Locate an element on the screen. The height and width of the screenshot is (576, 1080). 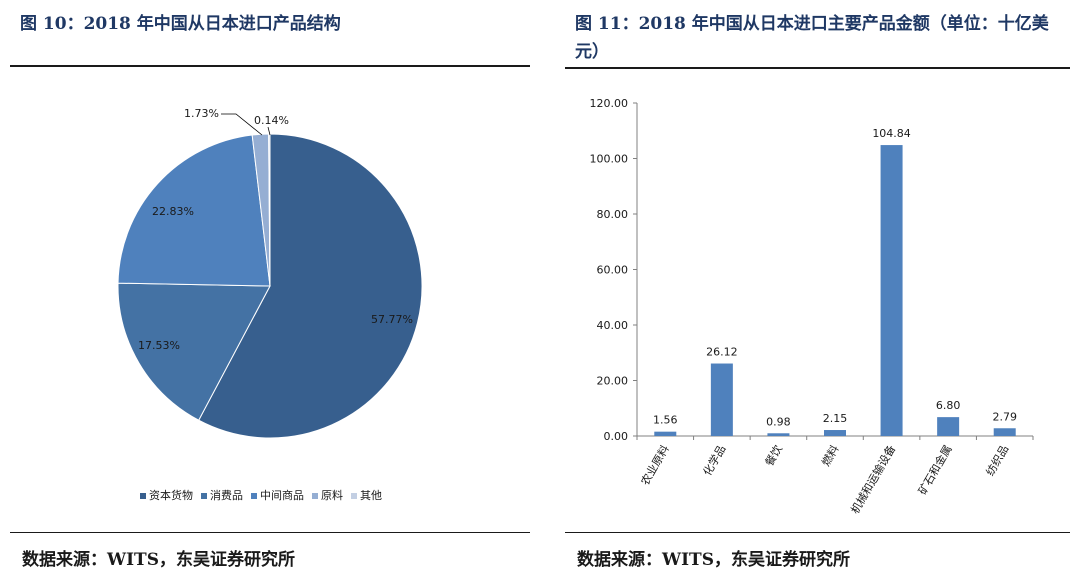
legend-item: 中间商品 is located at coordinates (277, 495).